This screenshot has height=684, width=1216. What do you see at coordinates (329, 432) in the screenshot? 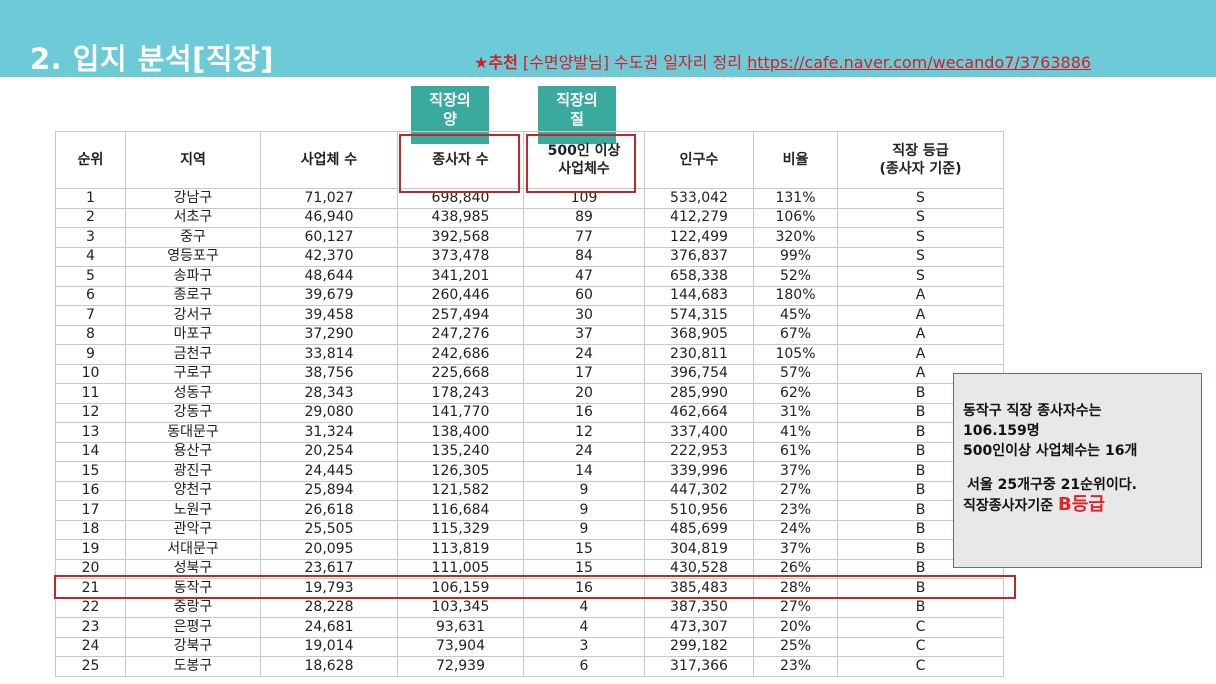
I see `table-cell: 31,324` at bounding box center [329, 432].